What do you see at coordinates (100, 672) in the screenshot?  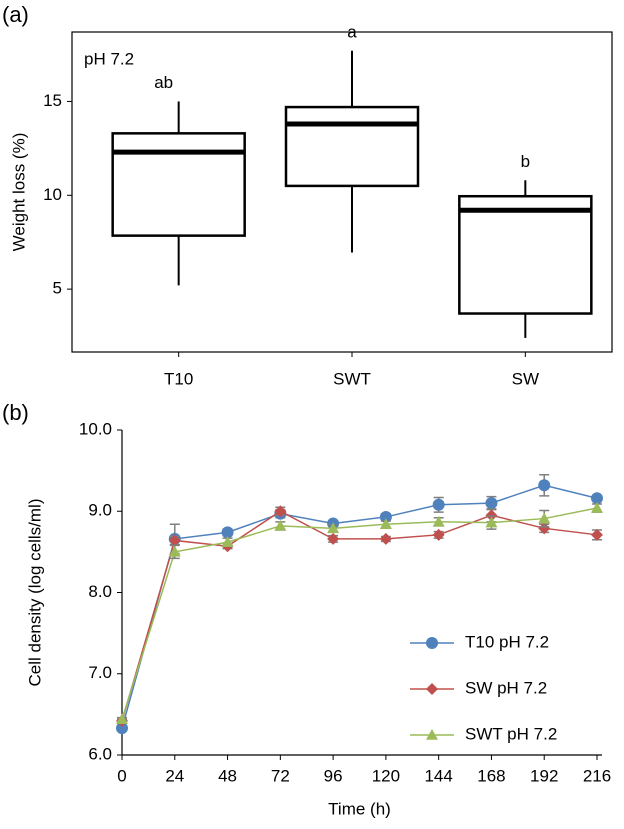 I see `y-tick-label: 7.0` at bounding box center [100, 672].